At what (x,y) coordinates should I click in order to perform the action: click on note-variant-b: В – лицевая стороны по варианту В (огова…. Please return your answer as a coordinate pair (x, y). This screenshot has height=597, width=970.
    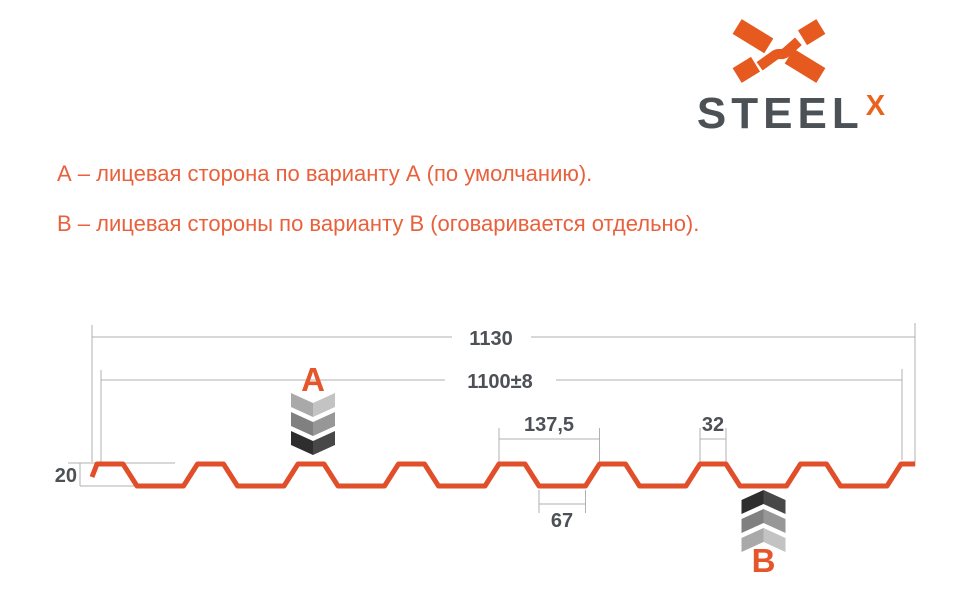
    Looking at the image, I should click on (378, 223).